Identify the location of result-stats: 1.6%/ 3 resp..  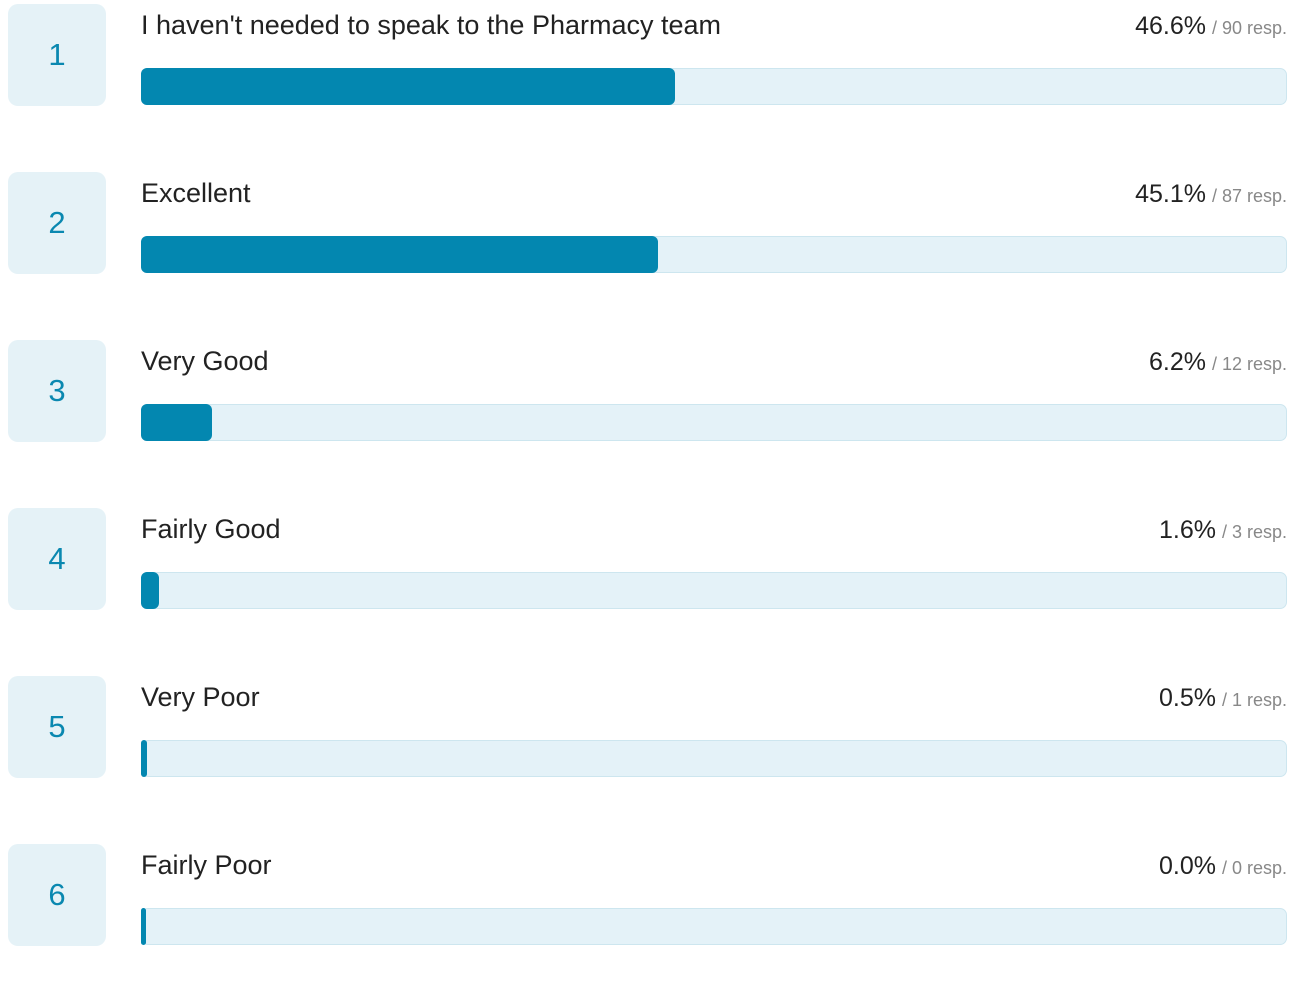
(1223, 530).